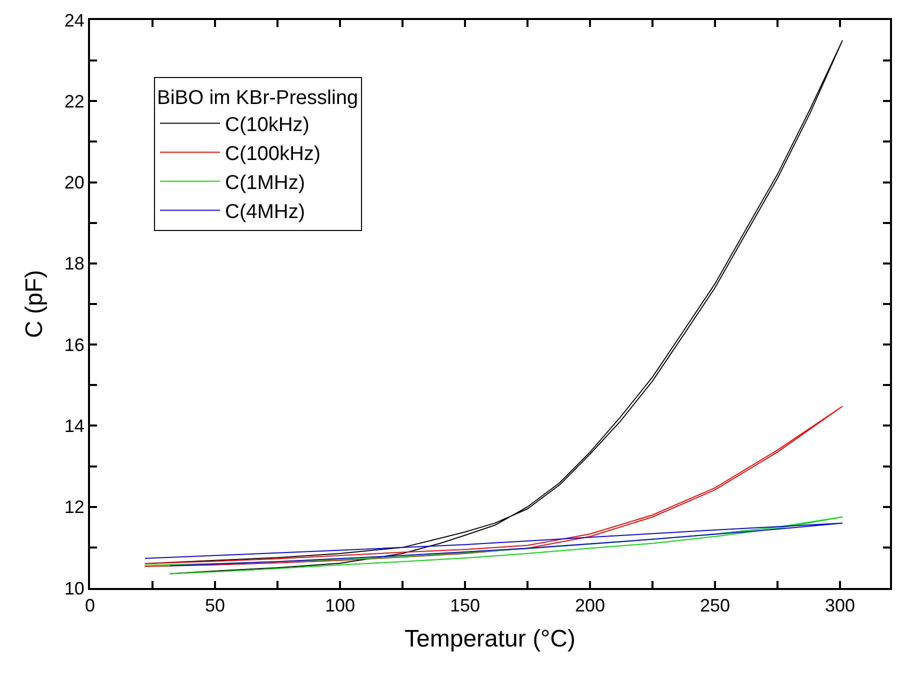 The image size is (902, 673). What do you see at coordinates (74, 264) in the screenshot?
I see `y-tick-label: 18` at bounding box center [74, 264].